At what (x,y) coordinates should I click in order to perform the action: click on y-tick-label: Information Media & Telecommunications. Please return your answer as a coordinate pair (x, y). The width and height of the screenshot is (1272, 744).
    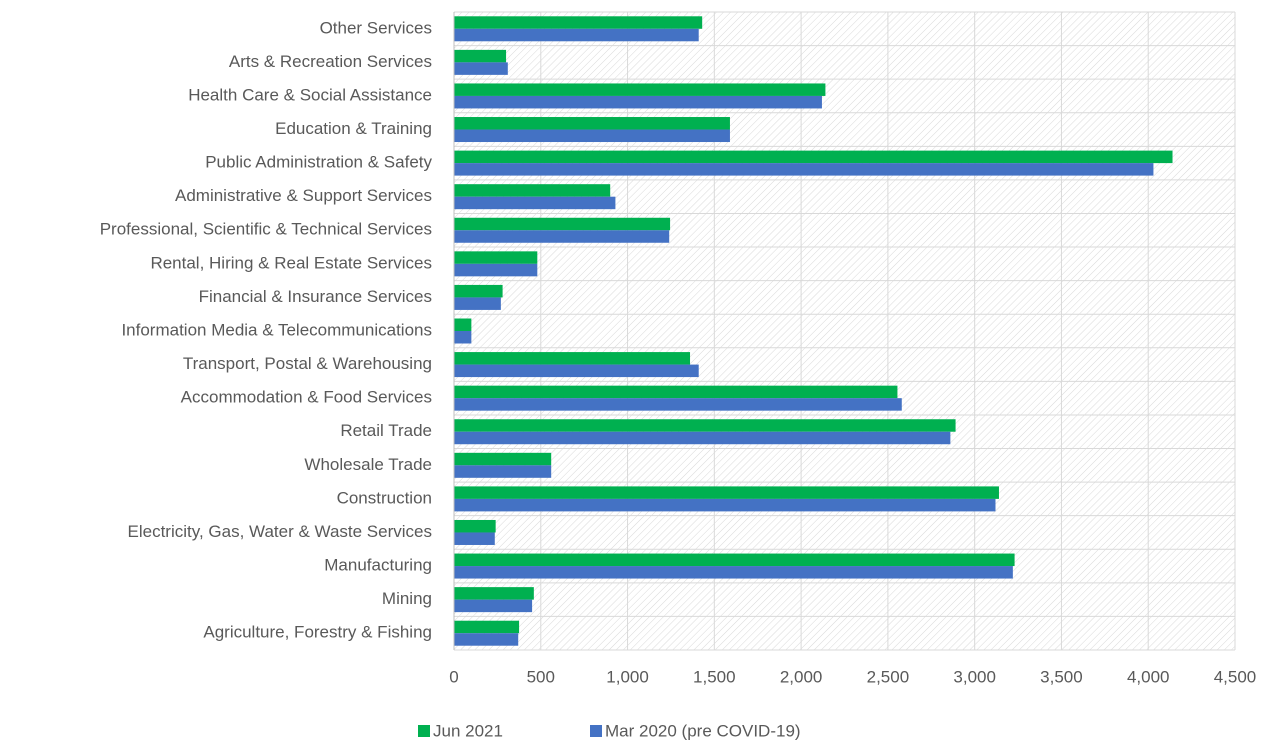
    Looking at the image, I should click on (276, 329).